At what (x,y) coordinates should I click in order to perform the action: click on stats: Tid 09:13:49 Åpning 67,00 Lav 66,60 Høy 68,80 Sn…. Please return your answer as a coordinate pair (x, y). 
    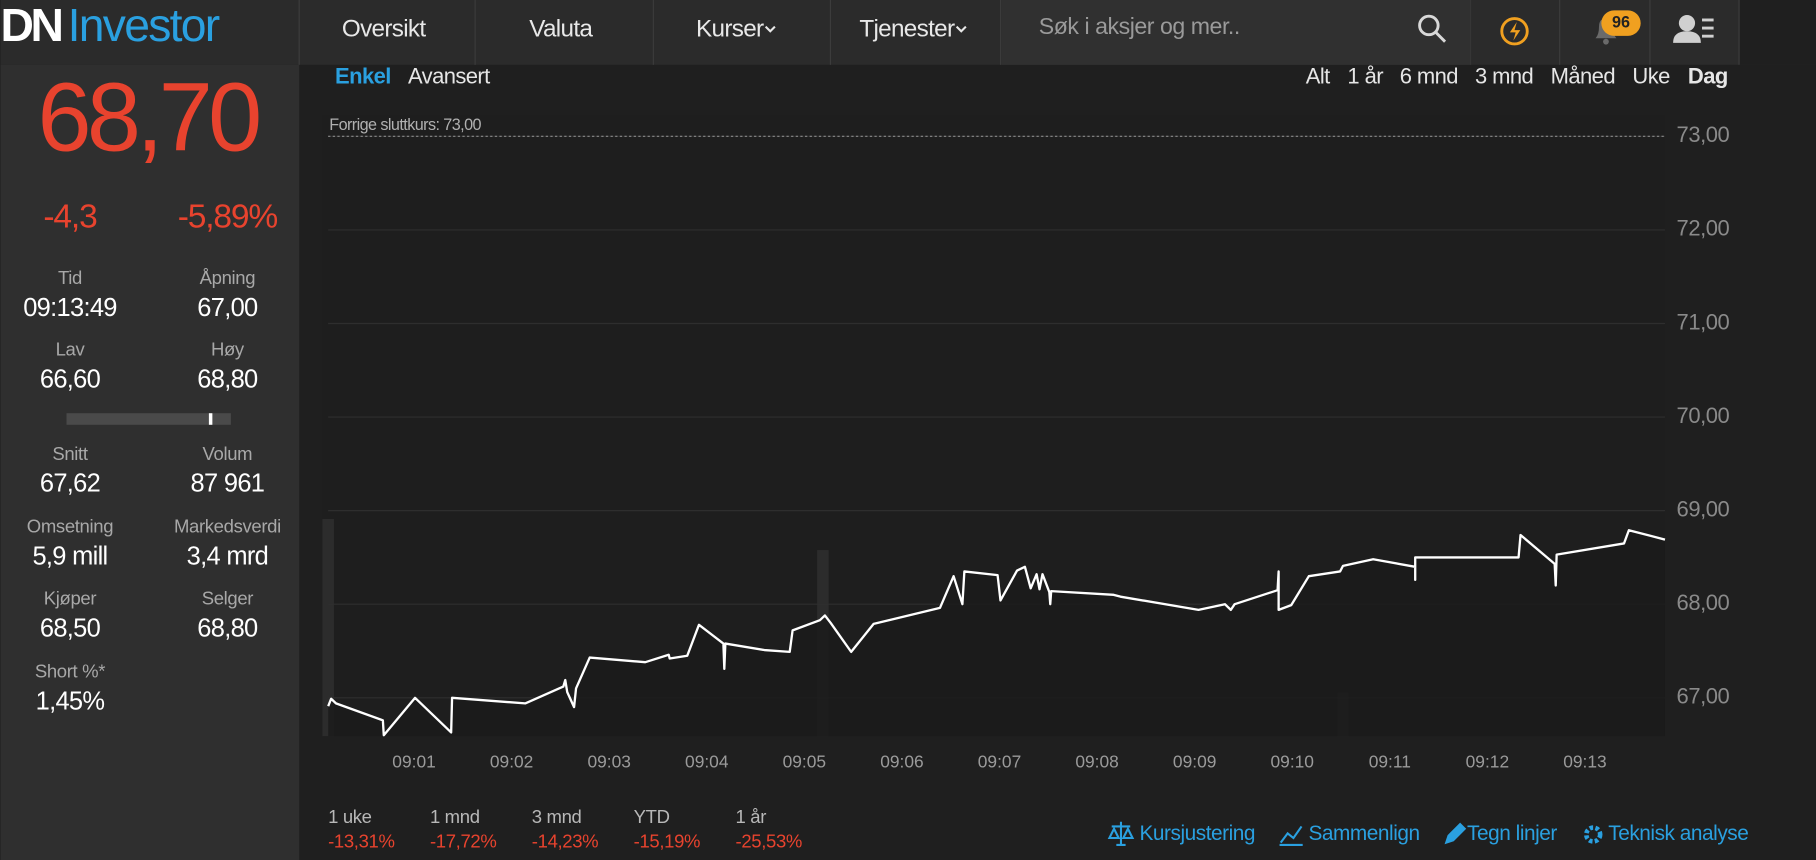
    Looking at the image, I should click on (152, 491).